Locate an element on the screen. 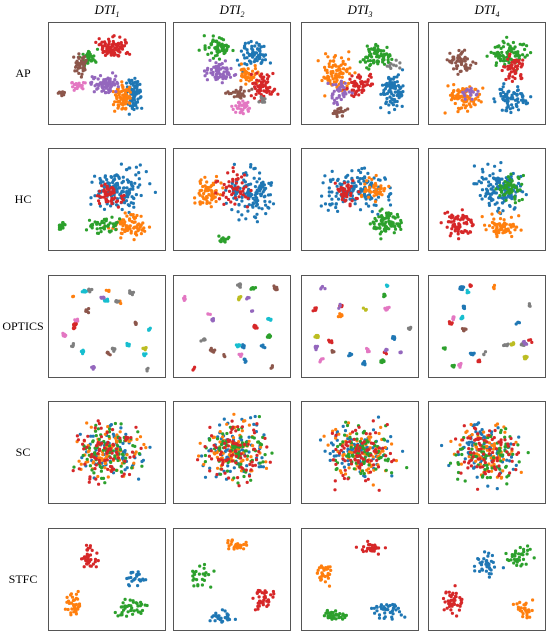  scatter-panel-sc-dti1 is located at coordinates (107, 452).